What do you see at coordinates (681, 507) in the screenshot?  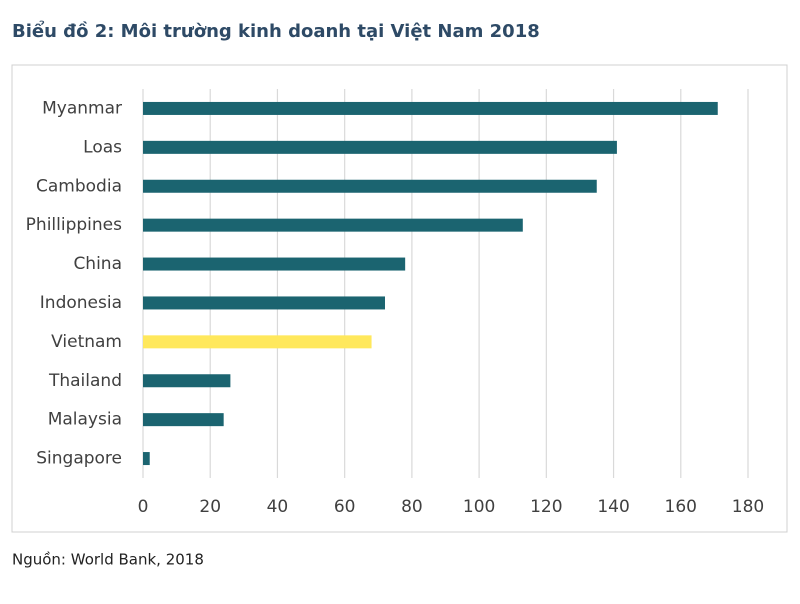 I see `x-tick-label: 160` at bounding box center [681, 507].